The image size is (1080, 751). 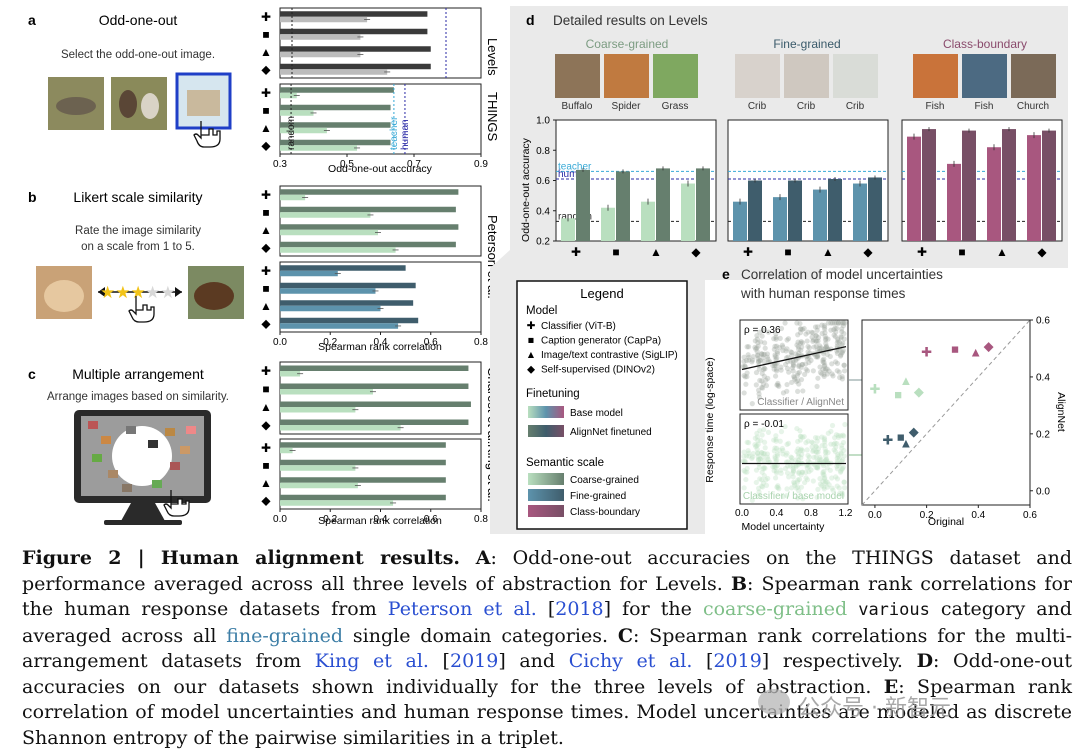 I want to click on chart-d-boundary: ✚ ■ ▲ ◆, so click(x=982, y=189).